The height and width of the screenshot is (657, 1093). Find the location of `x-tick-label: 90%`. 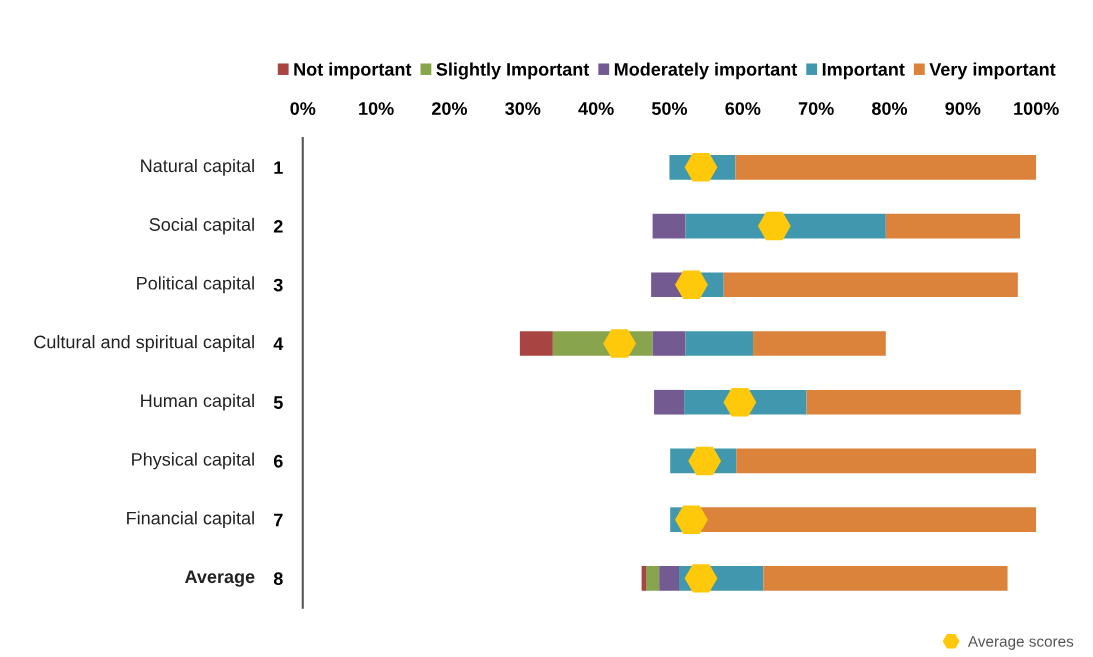

x-tick-label: 90% is located at coordinates (963, 108).